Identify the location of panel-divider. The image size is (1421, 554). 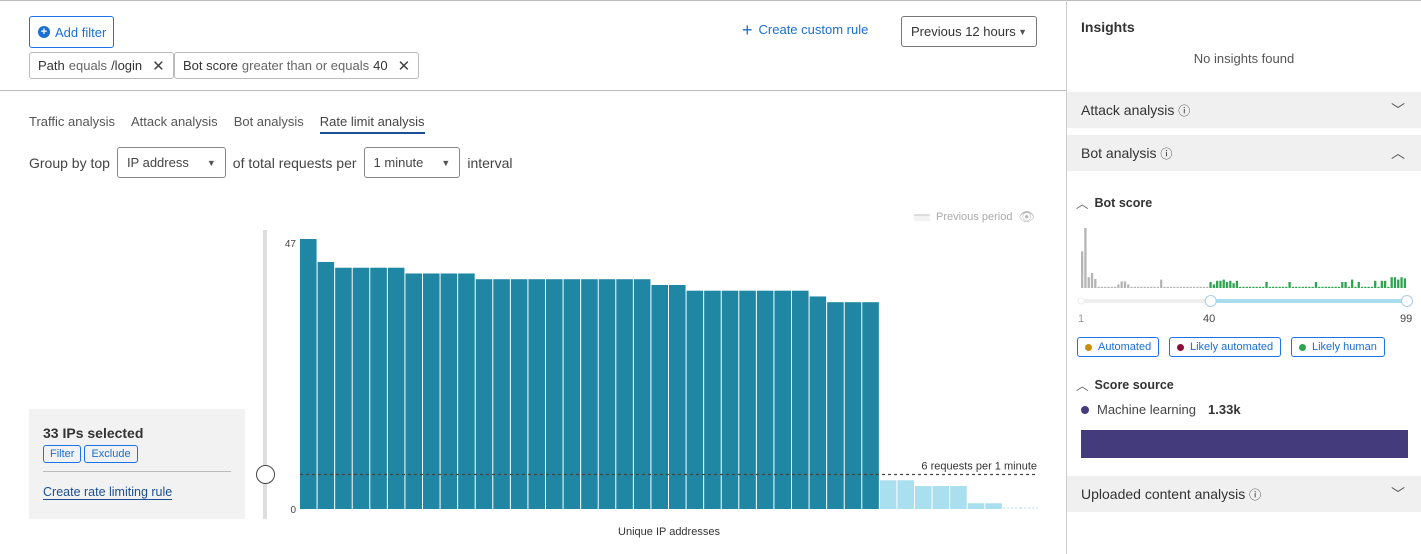
(1066, 277).